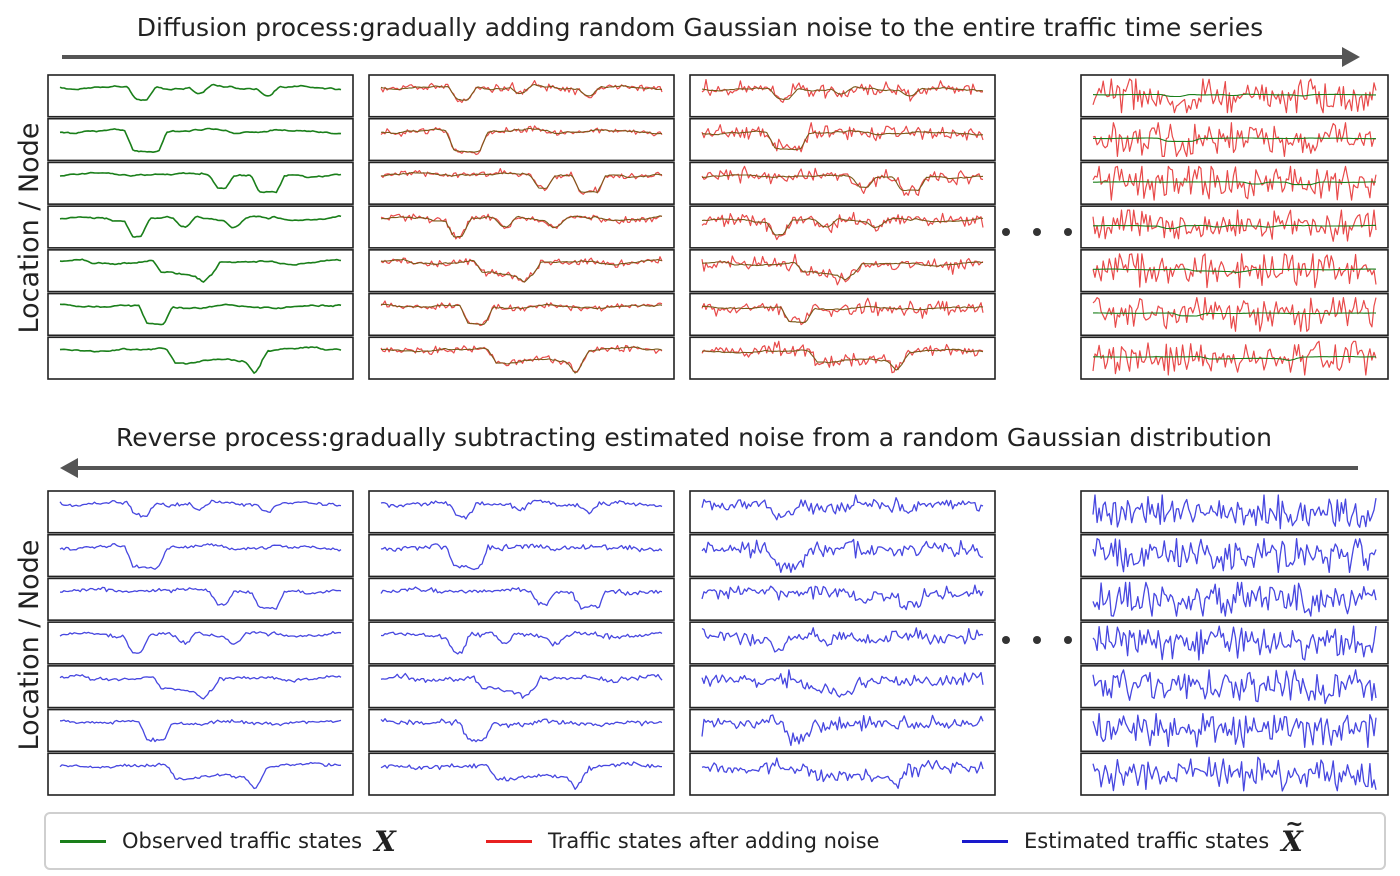 The height and width of the screenshot is (876, 1400). Describe the element at coordinates (29, 645) in the screenshot. I see `y-axis-label-bottom: Location / Node` at that location.